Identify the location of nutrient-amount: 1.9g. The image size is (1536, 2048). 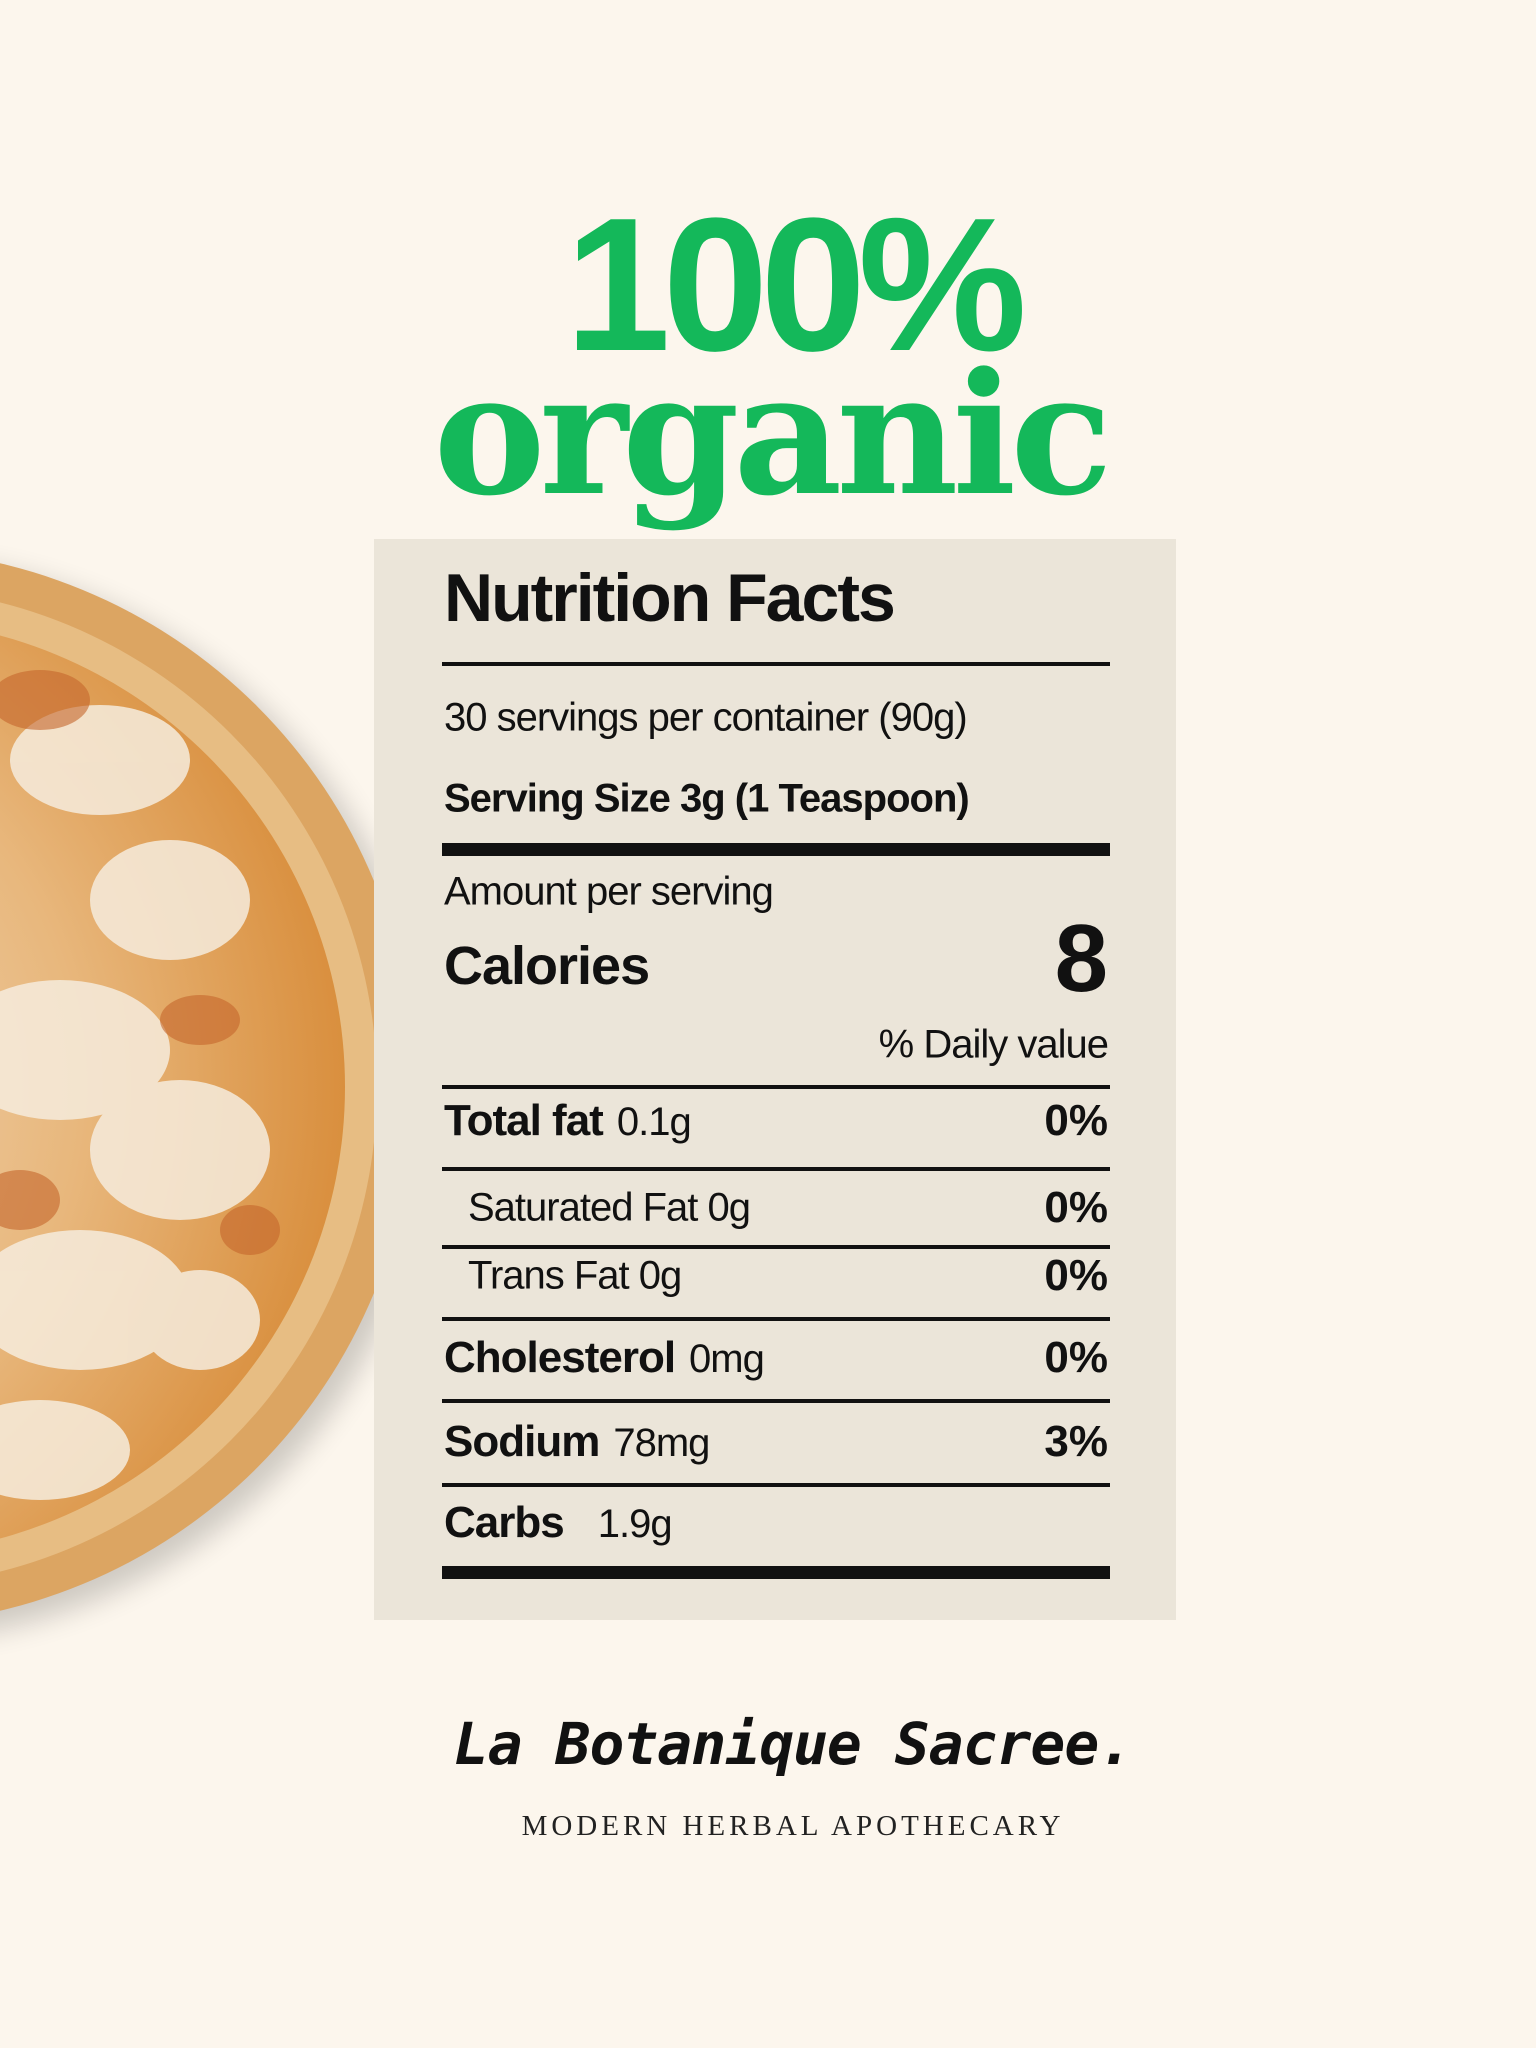
(635, 1524).